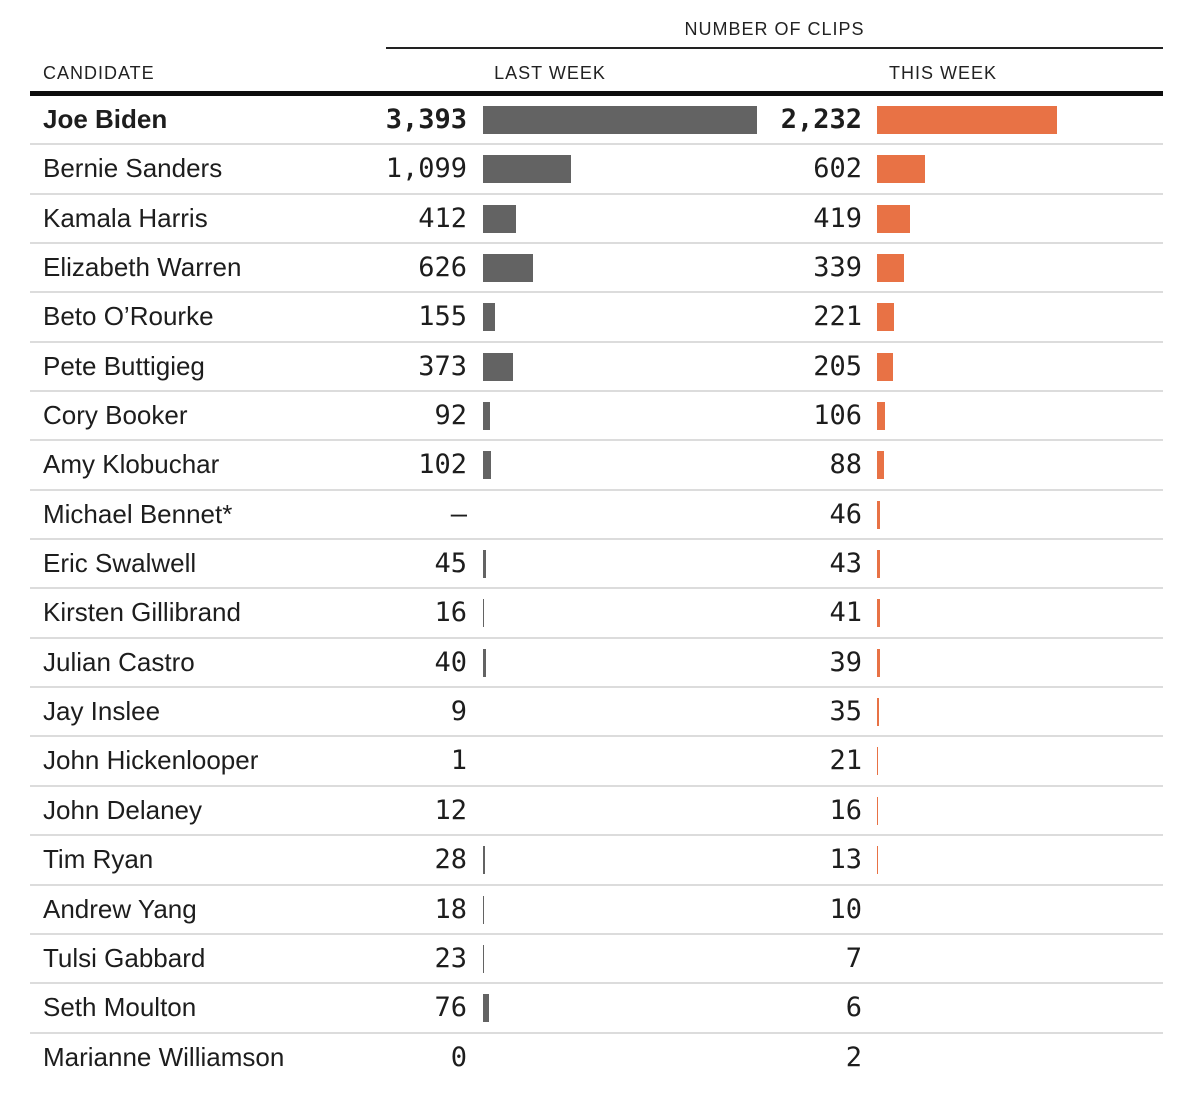 This screenshot has width=1200, height=1105. I want to click on this-week-value: 419, so click(837, 218).